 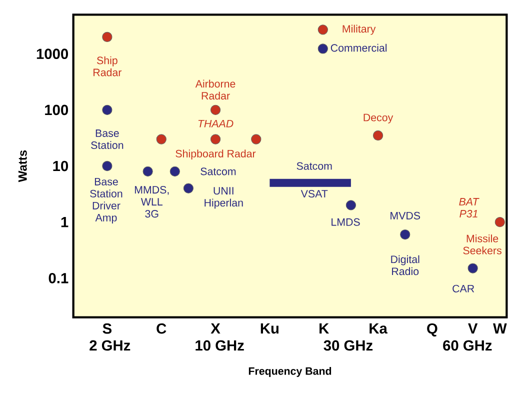 I want to click on x-tick-label: K, so click(x=325, y=328).